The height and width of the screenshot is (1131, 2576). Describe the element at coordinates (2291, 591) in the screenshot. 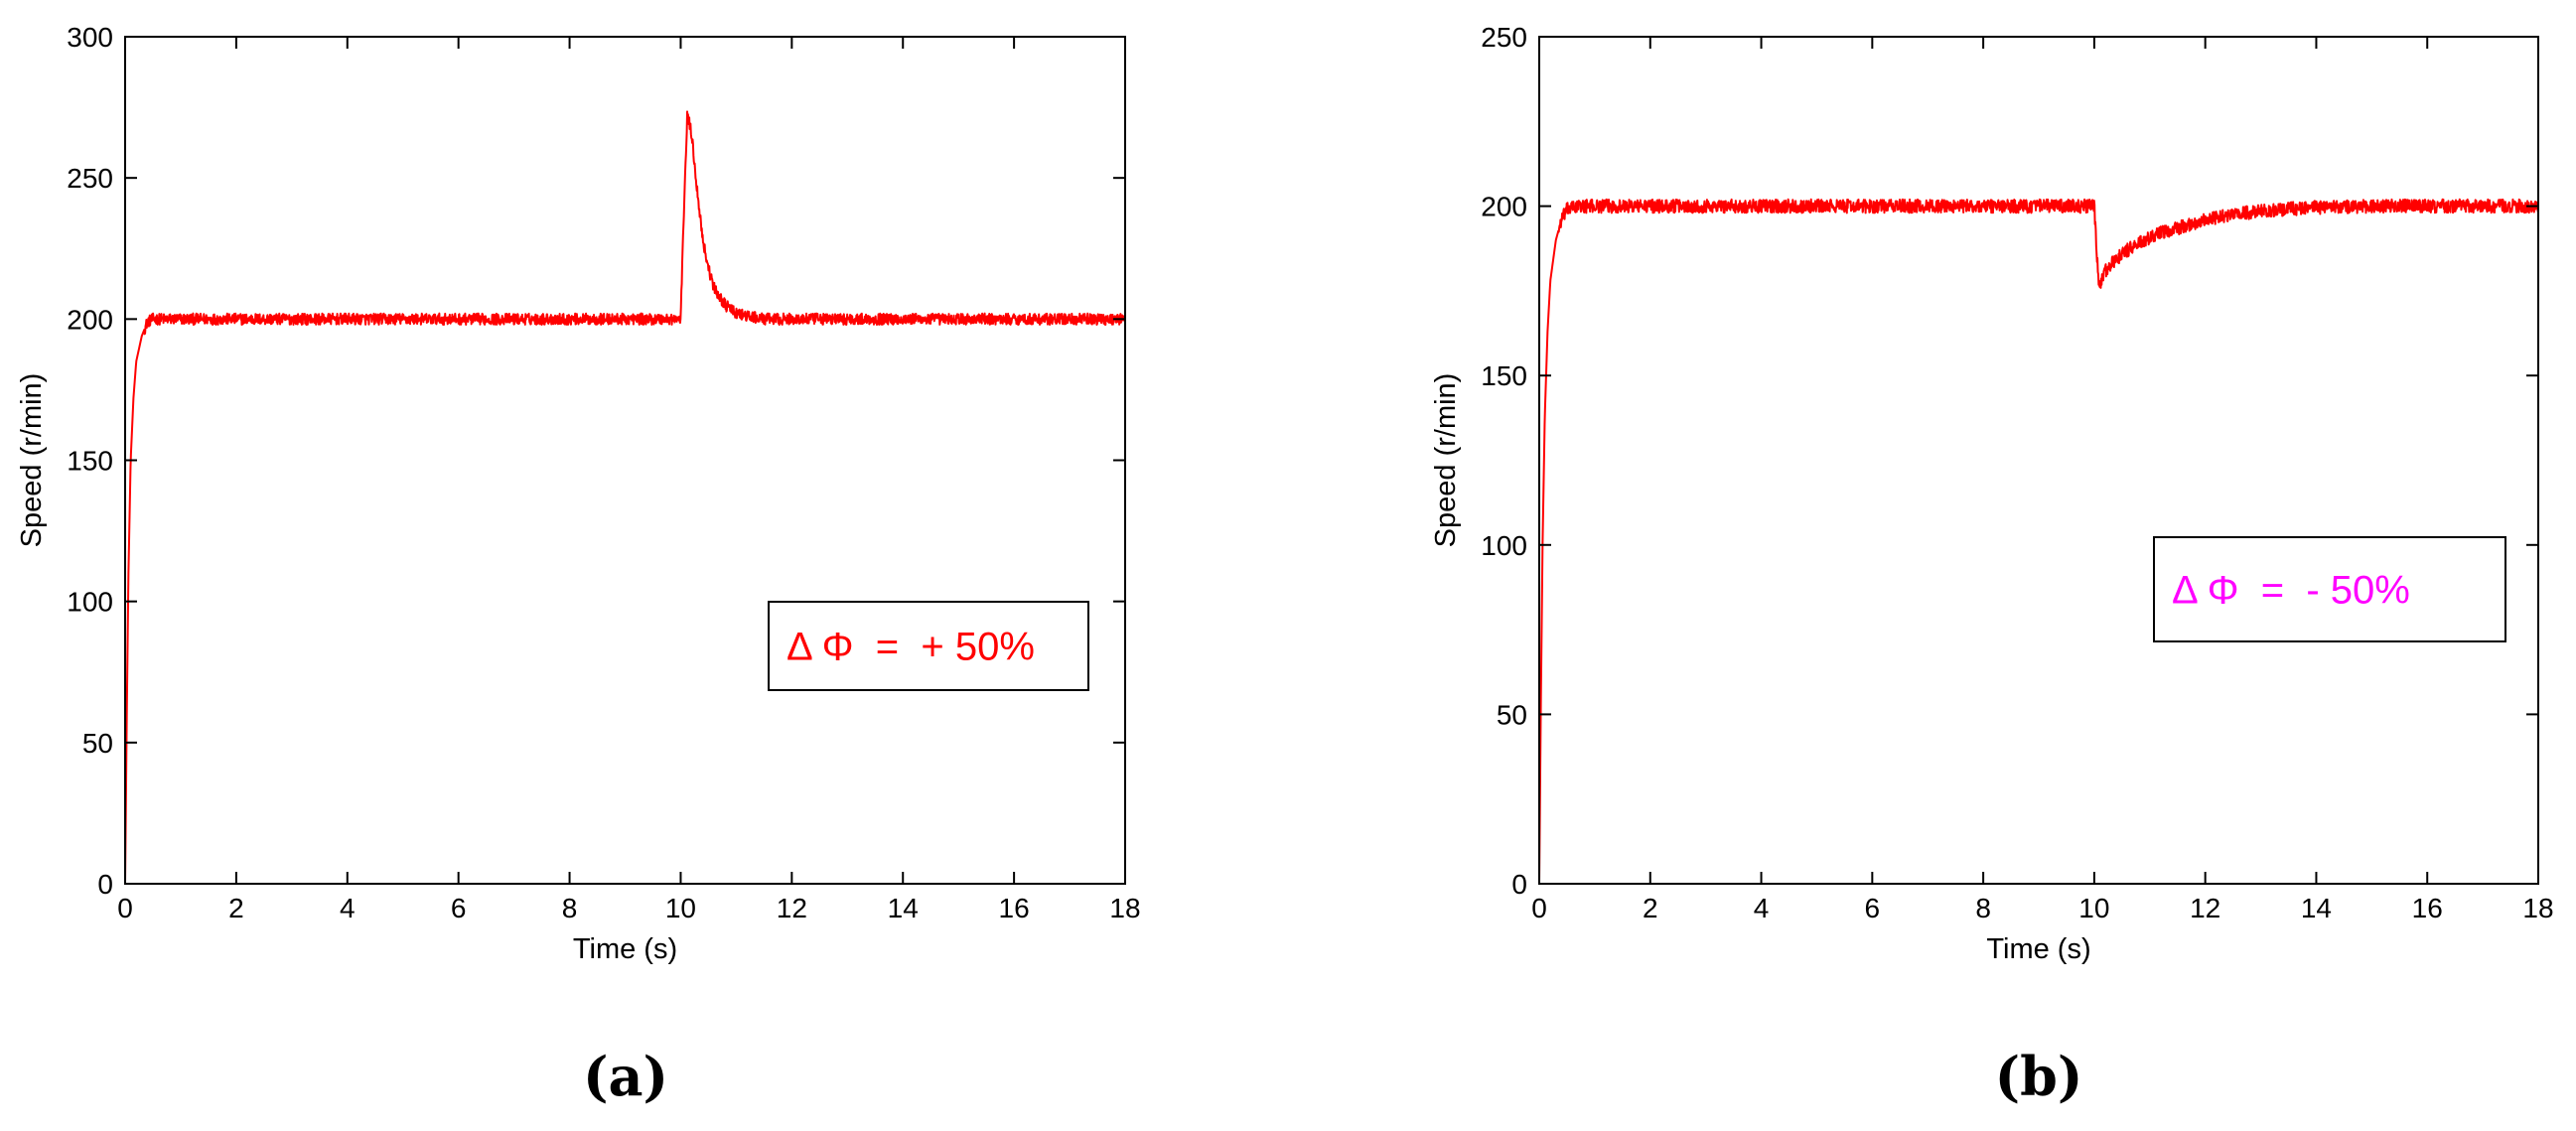

I see `annotation-text: Δ Φ = - 50%` at that location.